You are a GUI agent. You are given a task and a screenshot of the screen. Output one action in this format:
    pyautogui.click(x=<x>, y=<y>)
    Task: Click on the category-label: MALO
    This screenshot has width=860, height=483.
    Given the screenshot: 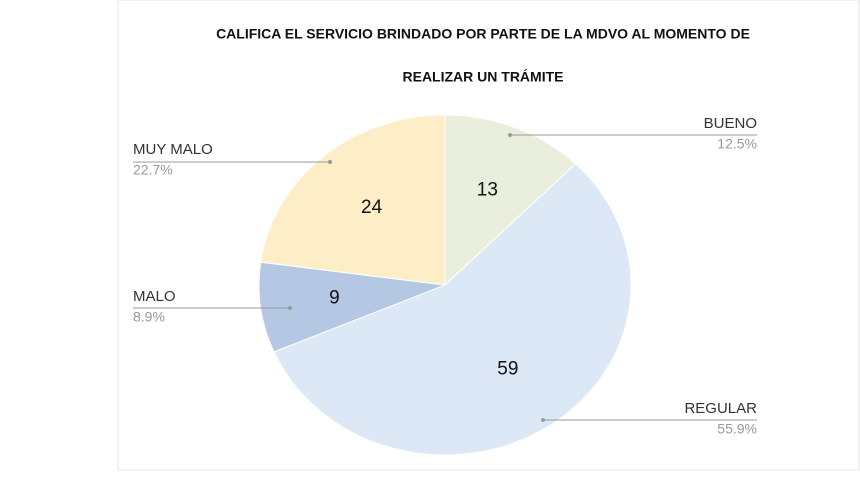 What is the action you would take?
    pyautogui.click(x=154, y=296)
    